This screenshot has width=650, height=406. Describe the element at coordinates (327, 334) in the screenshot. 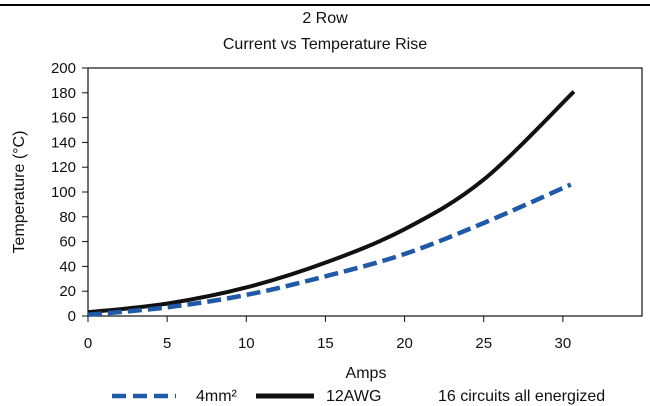

I see `x-axis-ticks: 0 5 10 15 20 25 30` at that location.